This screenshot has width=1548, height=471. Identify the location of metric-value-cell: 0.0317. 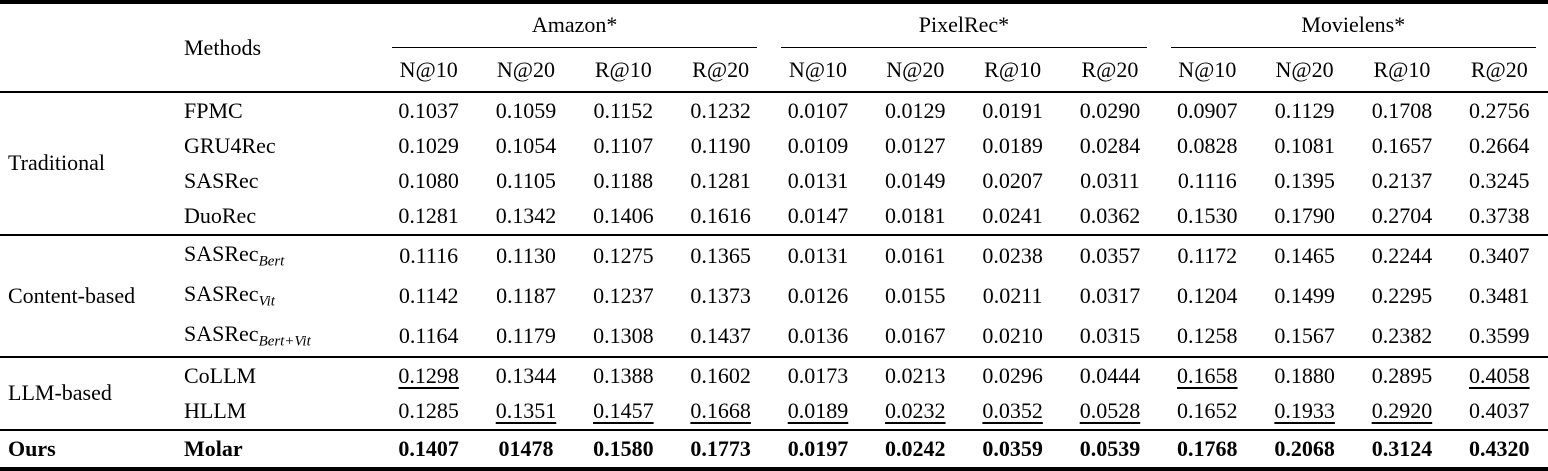
(1109, 296).